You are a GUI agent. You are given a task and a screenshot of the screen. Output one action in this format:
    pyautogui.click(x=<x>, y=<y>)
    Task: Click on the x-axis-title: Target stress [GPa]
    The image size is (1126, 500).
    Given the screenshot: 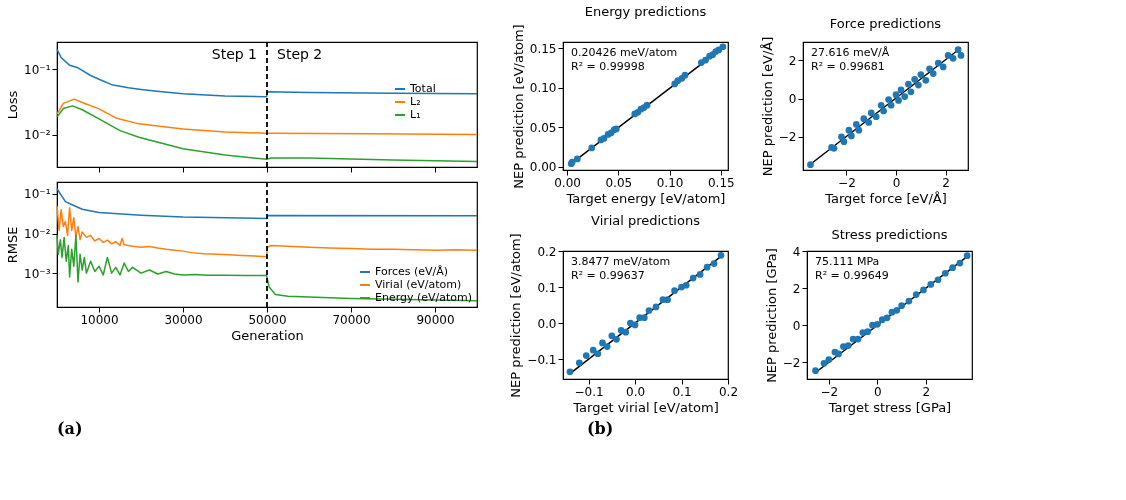 What is the action you would take?
    pyautogui.click(x=889, y=407)
    